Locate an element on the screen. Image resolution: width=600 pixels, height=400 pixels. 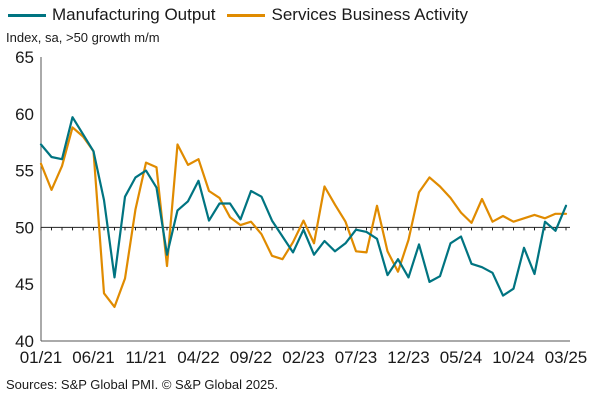
y-tick-label: 45 is located at coordinates (24, 284).